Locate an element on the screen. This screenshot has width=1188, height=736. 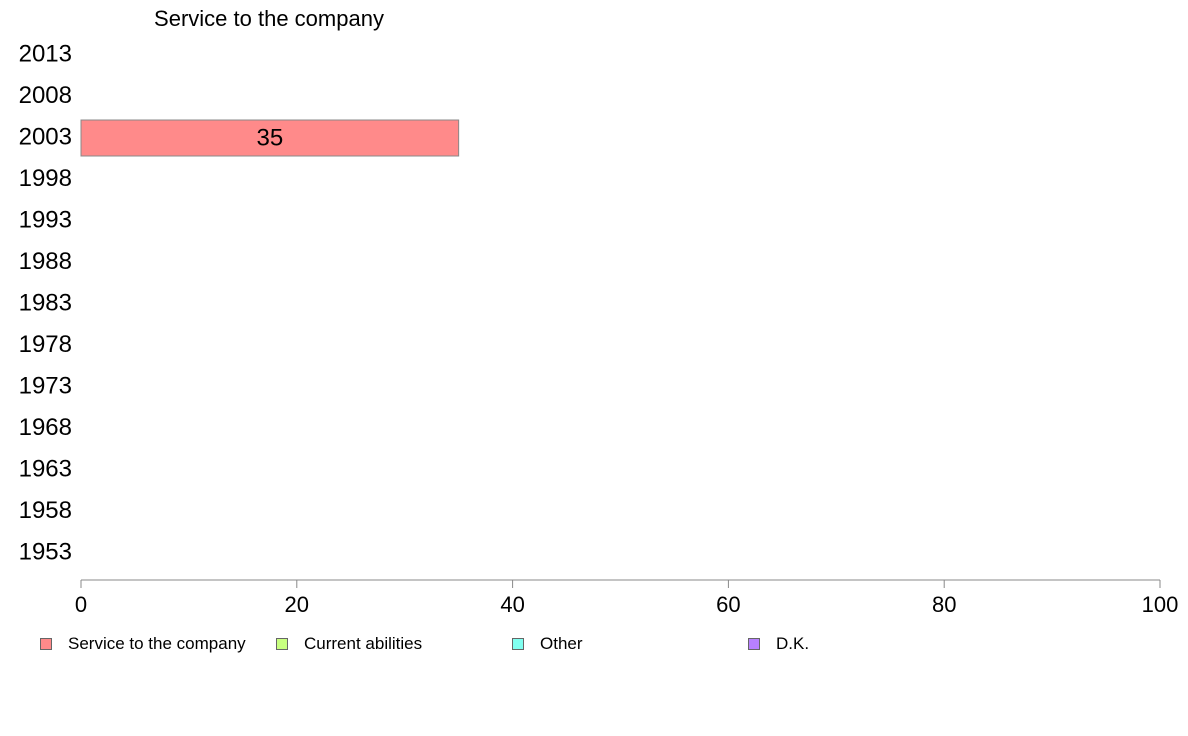
y-tick-label: 1973 is located at coordinates (45, 385).